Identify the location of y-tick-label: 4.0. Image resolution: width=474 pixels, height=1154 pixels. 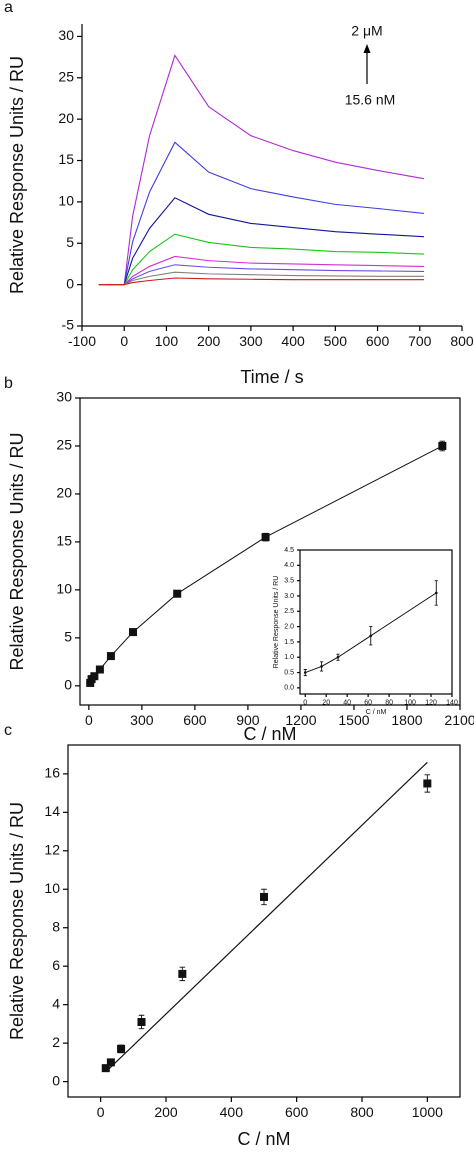
(289, 565).